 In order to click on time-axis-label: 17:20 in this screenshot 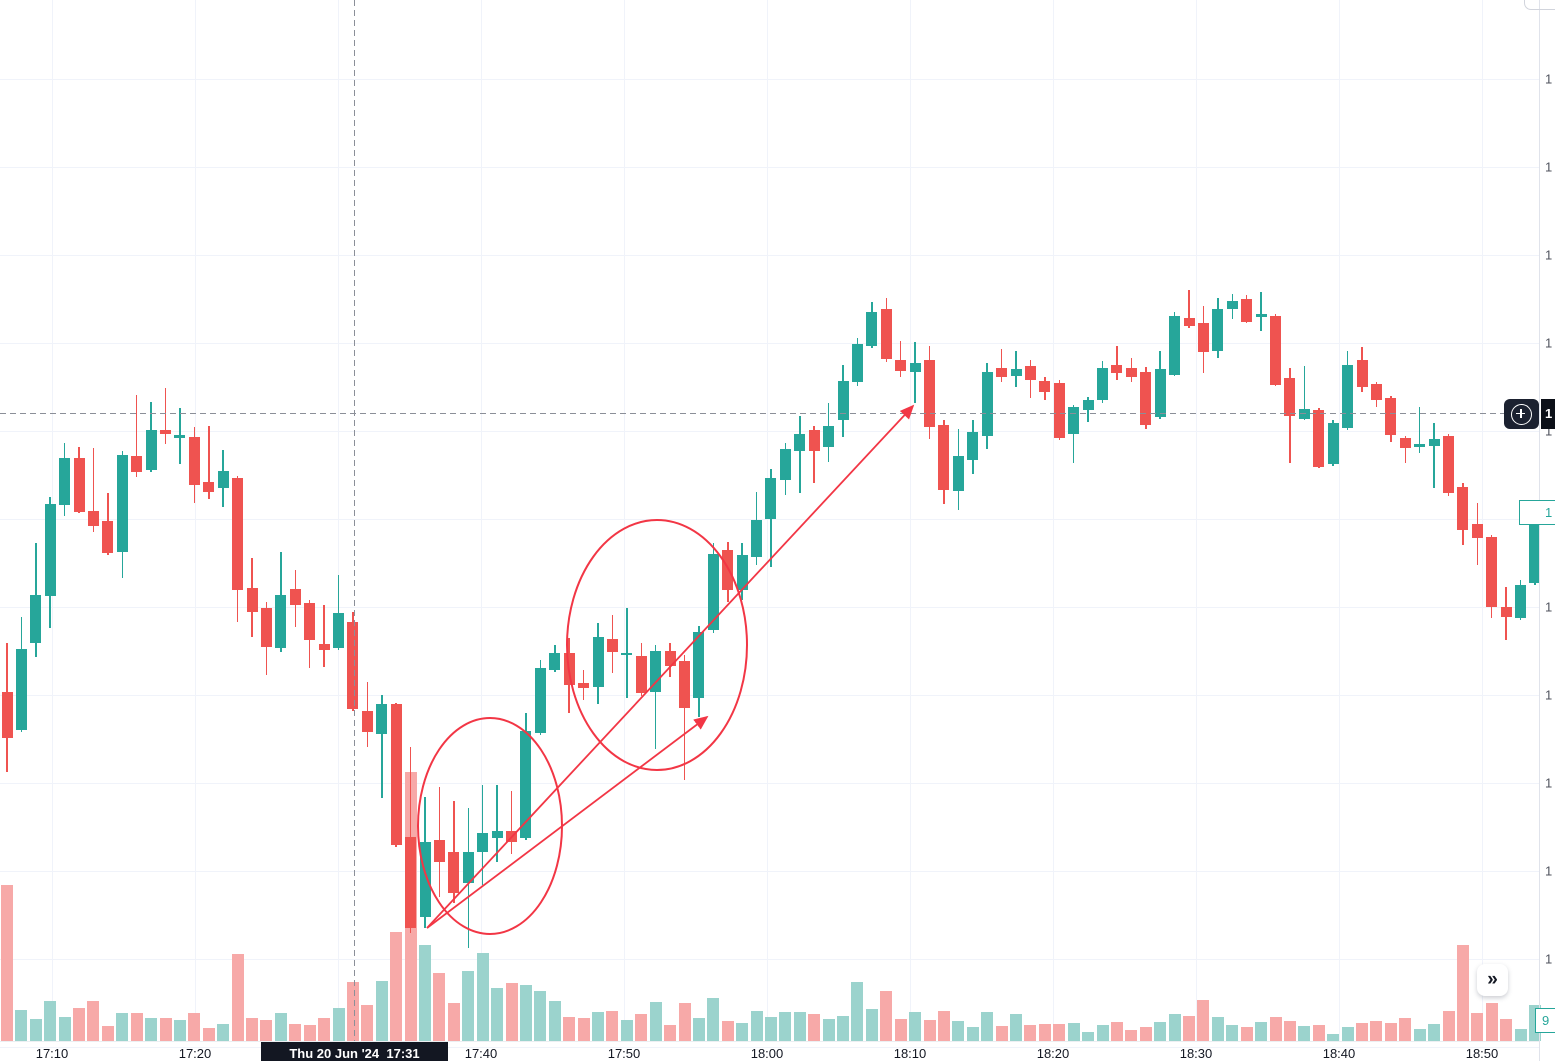, I will do `click(195, 1053)`.